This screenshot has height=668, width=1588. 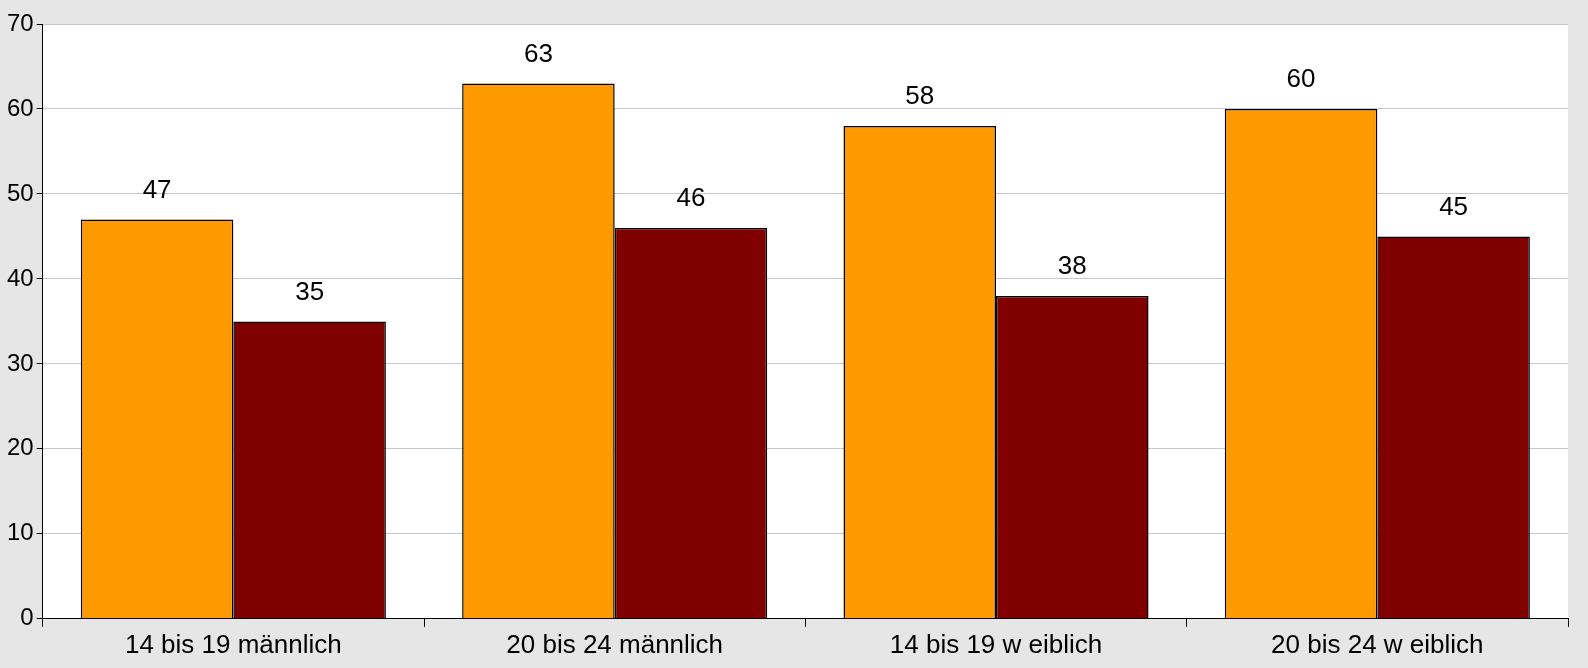 What do you see at coordinates (27, 617) in the screenshot?
I see `y-tick-label: 0` at bounding box center [27, 617].